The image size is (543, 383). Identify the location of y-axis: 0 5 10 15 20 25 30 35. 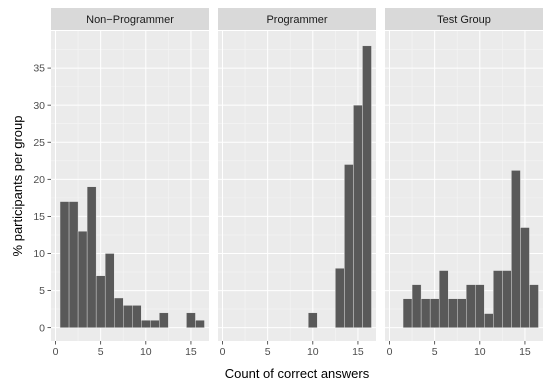
(42, 198).